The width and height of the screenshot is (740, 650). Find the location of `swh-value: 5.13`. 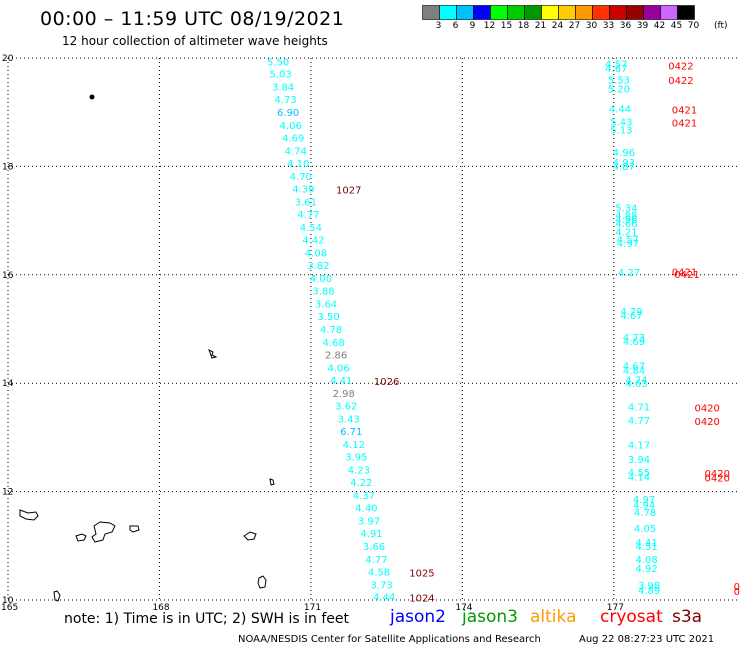

swh-value: 5.13 is located at coordinates (621, 131).